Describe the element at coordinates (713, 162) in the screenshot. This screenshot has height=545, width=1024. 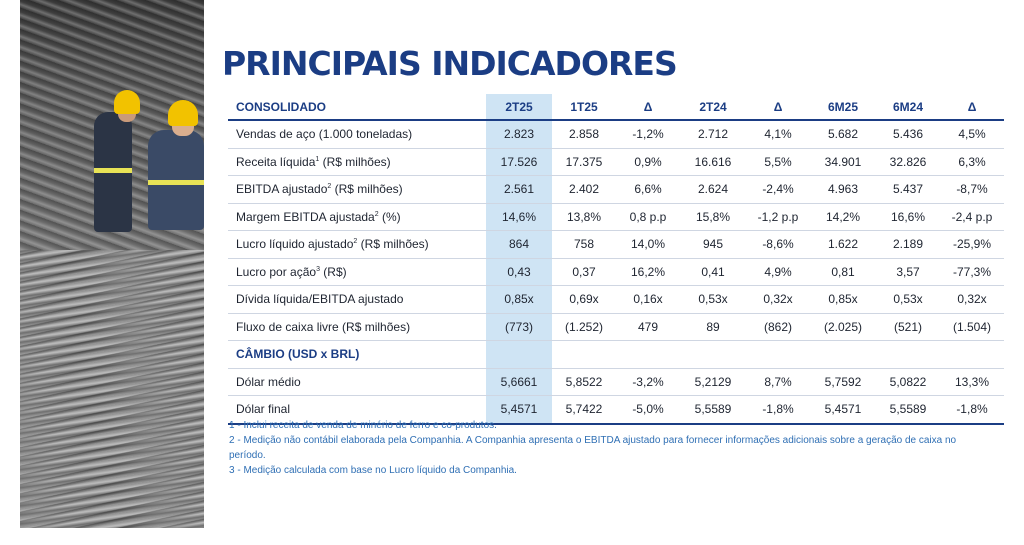
I see `table-cell: 16.616` at that location.